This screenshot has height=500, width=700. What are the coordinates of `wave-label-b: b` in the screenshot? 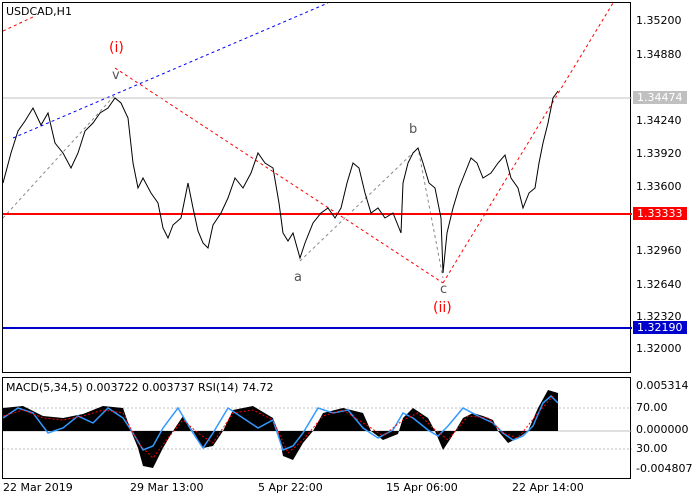 It's located at (413, 129).